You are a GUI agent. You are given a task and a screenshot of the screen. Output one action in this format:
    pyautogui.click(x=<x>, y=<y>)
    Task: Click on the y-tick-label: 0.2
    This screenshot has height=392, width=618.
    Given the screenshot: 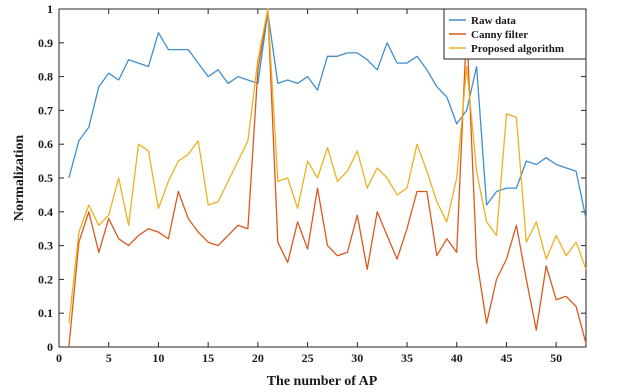 What is the action you would take?
    pyautogui.click(x=45, y=279)
    